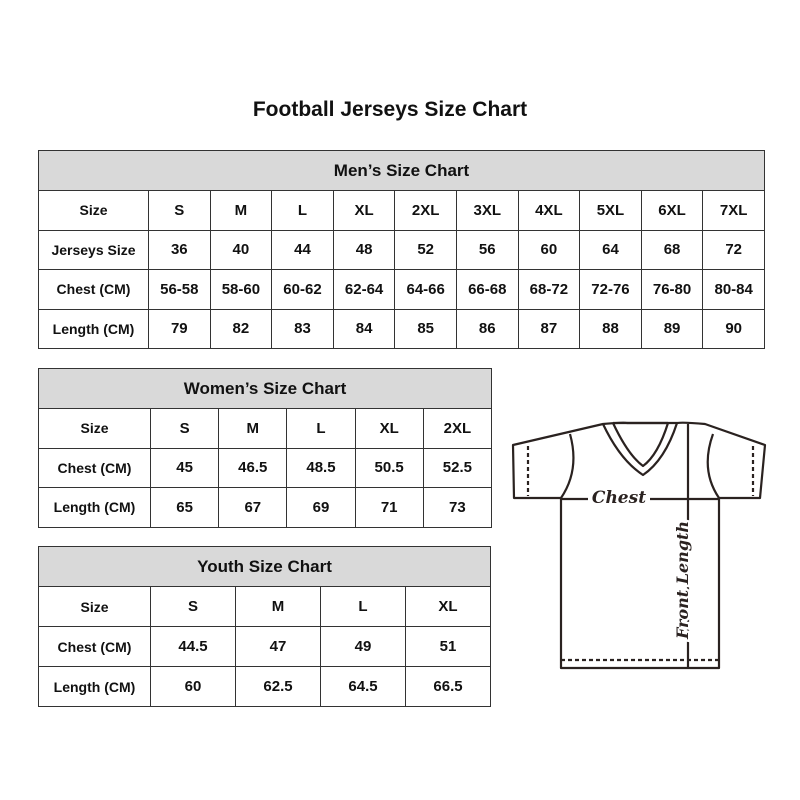 The image size is (800, 800). Describe the element at coordinates (389, 467) in the screenshot. I see `table-cell: 50.5` at that location.